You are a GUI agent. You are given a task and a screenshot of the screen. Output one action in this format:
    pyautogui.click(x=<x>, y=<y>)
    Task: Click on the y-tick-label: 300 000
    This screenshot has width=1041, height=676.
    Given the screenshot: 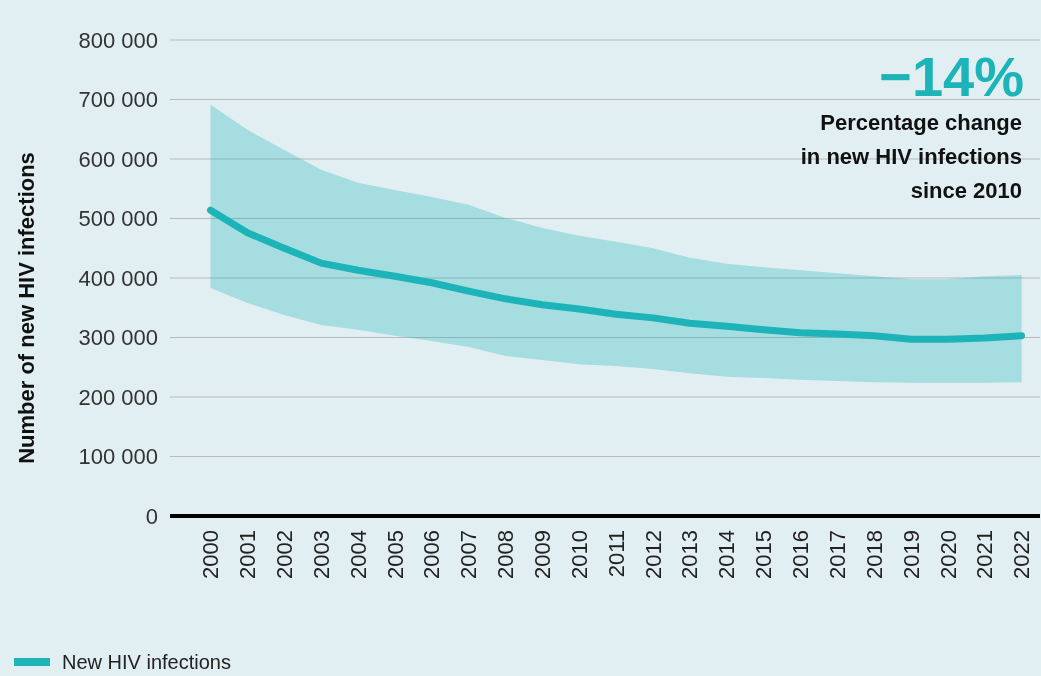 What is the action you would take?
    pyautogui.click(x=118, y=338)
    